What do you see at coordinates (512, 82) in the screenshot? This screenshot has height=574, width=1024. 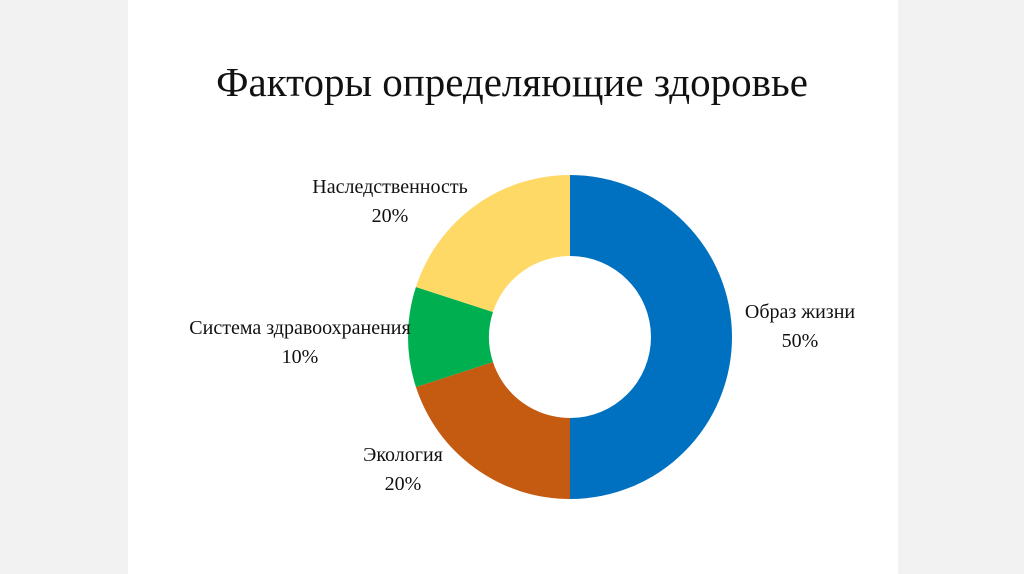 I see `chart-title: Факторы определяющие здоровье` at bounding box center [512, 82].